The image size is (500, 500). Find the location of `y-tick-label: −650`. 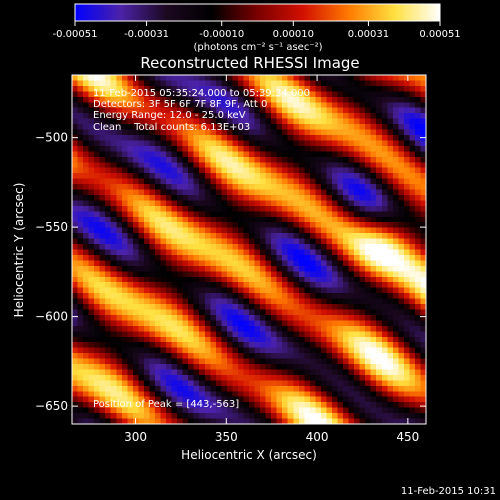

y-tick-label: −650 is located at coordinates (51, 406).